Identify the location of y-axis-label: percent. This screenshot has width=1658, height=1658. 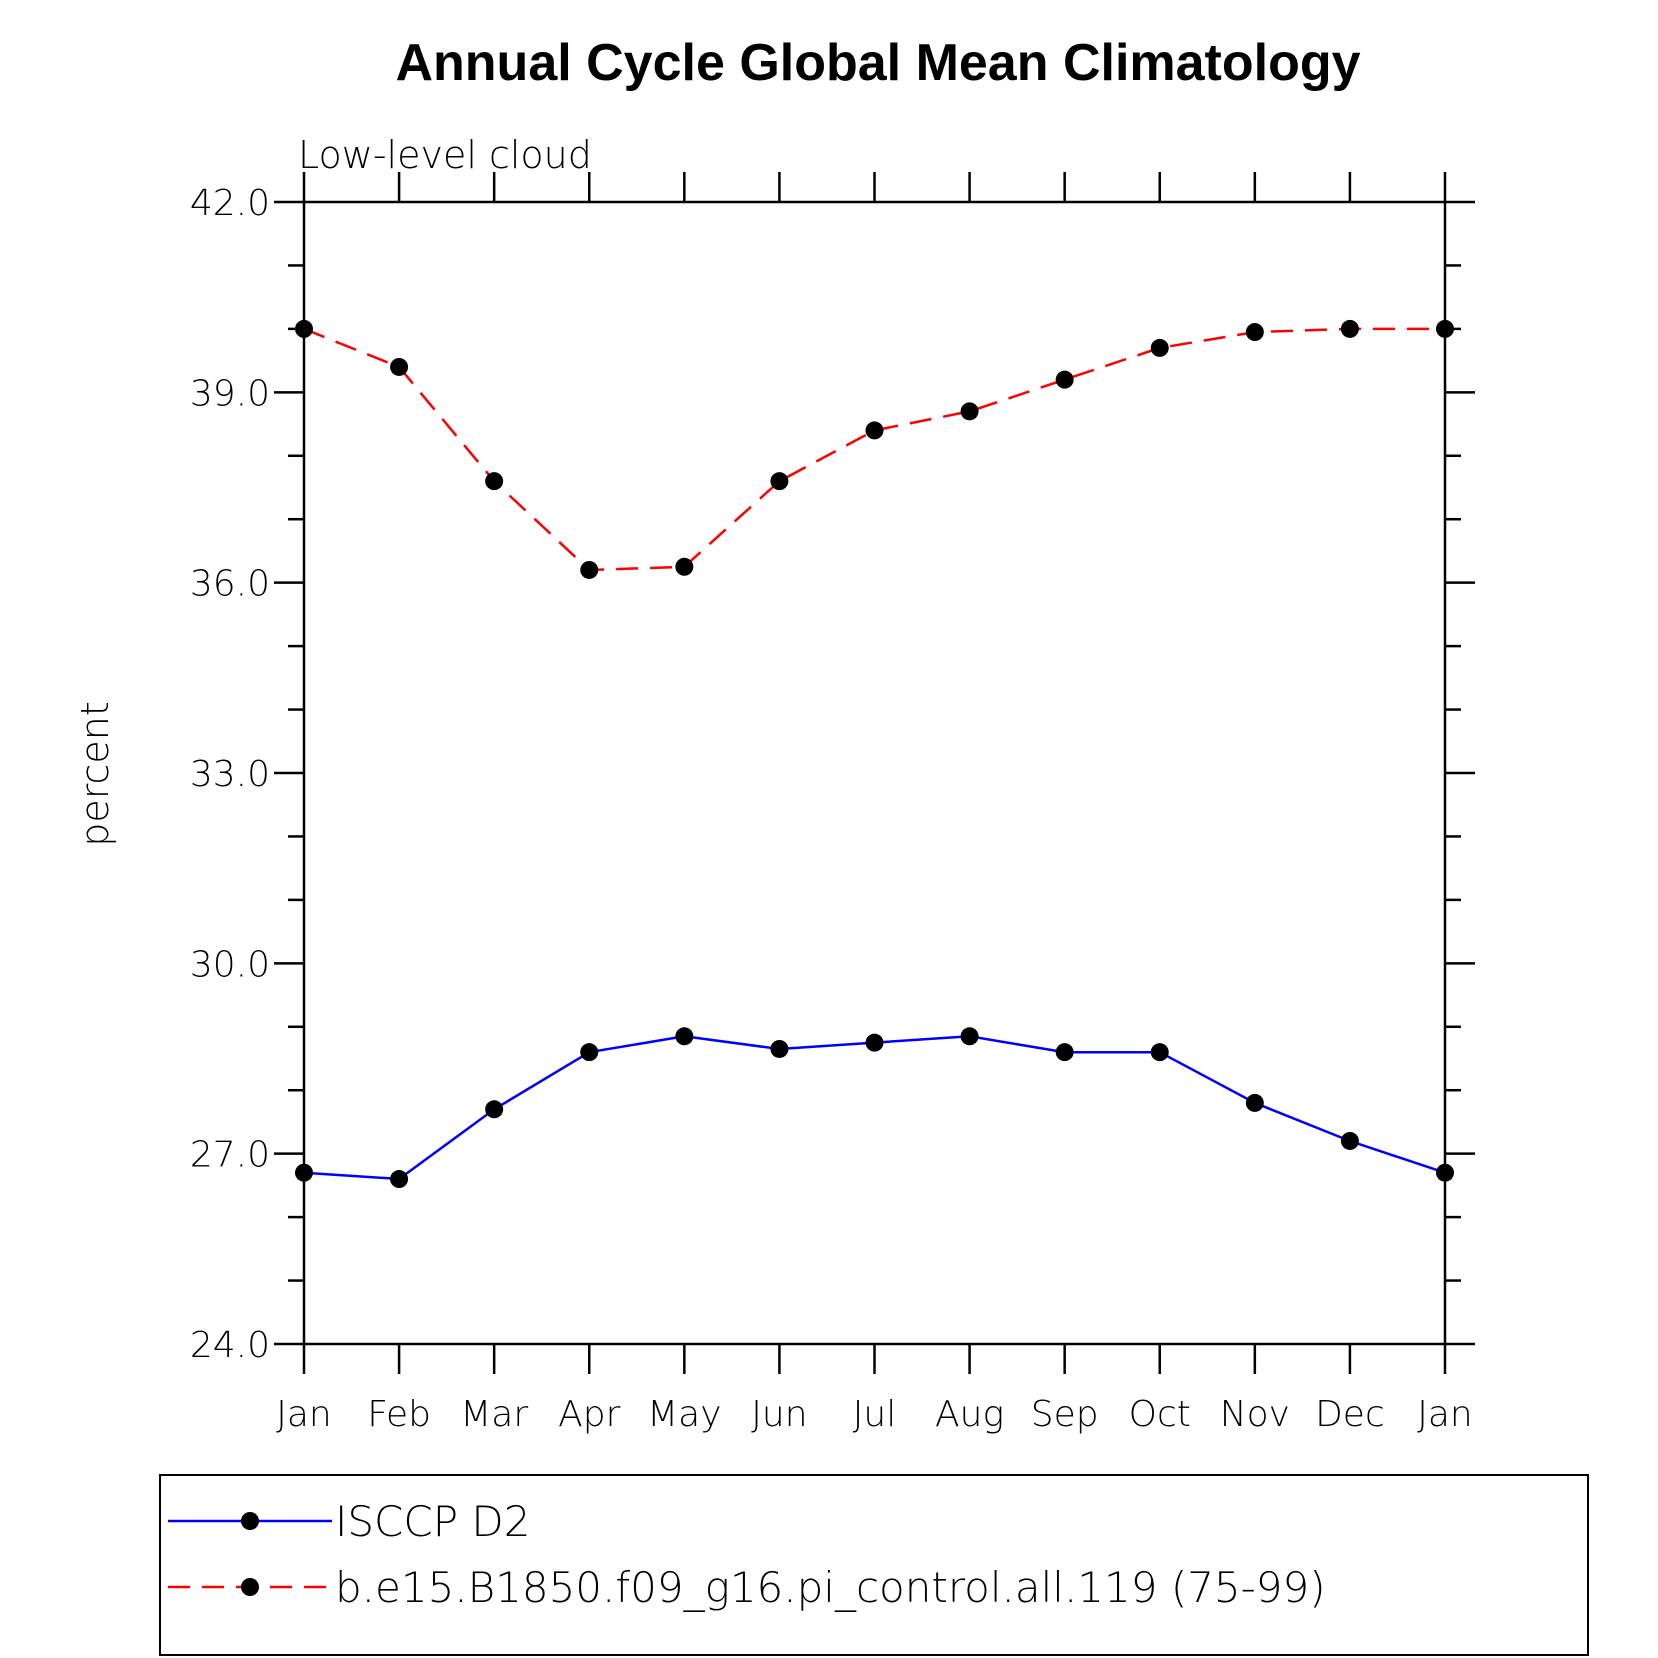
(95, 774).